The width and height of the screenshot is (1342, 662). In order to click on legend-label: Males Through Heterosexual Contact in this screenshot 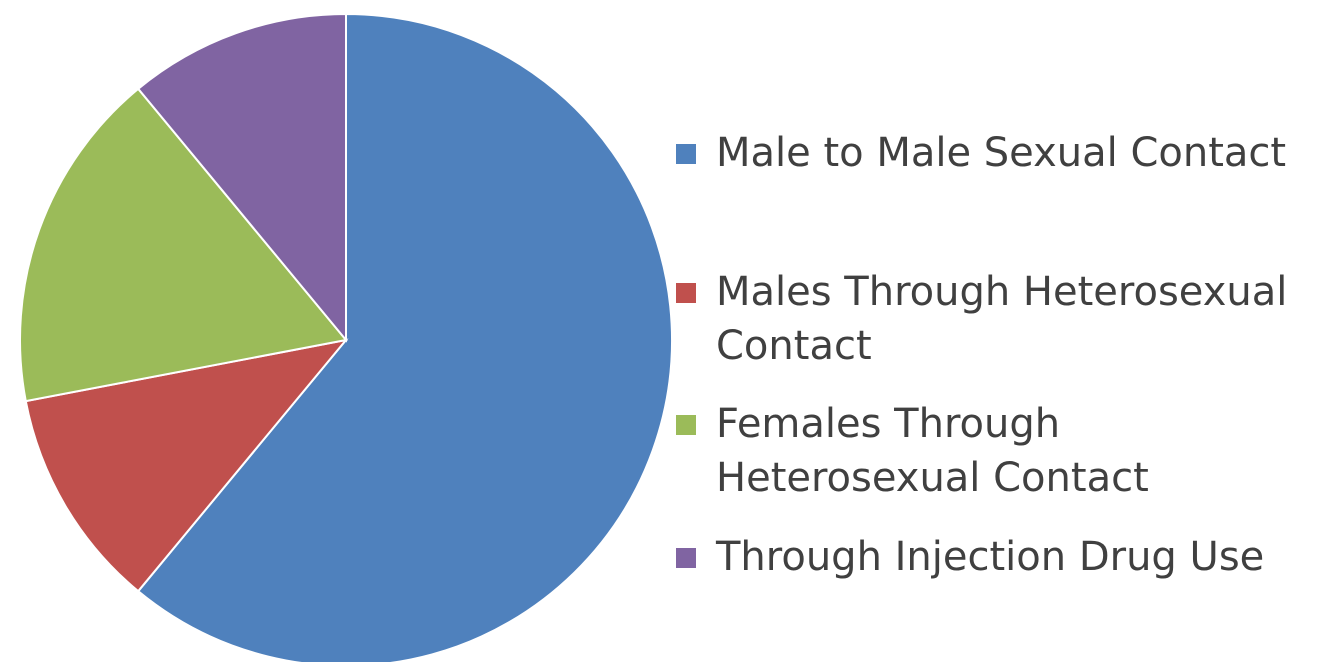, I will do `click(1002, 319)`.